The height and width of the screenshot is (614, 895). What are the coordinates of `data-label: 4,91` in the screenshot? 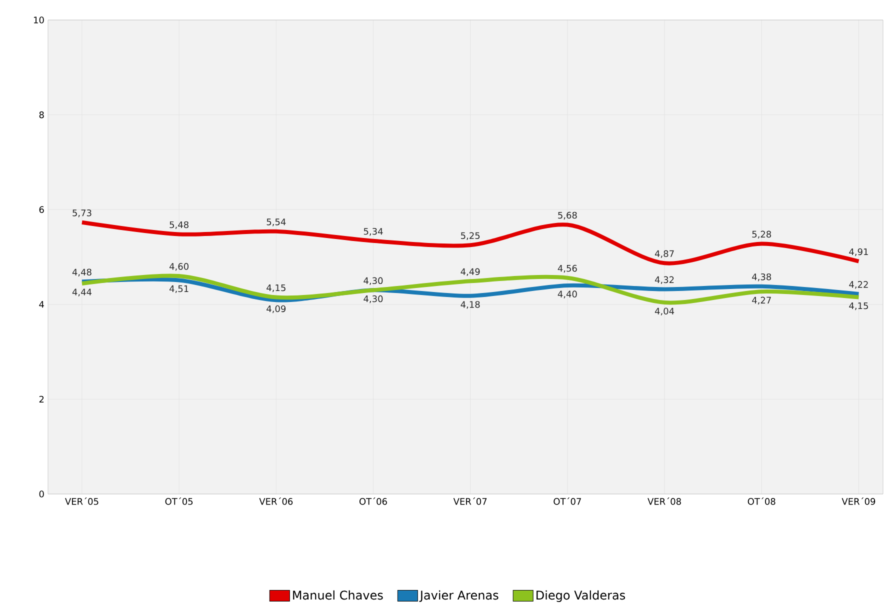 It's located at (858, 252).